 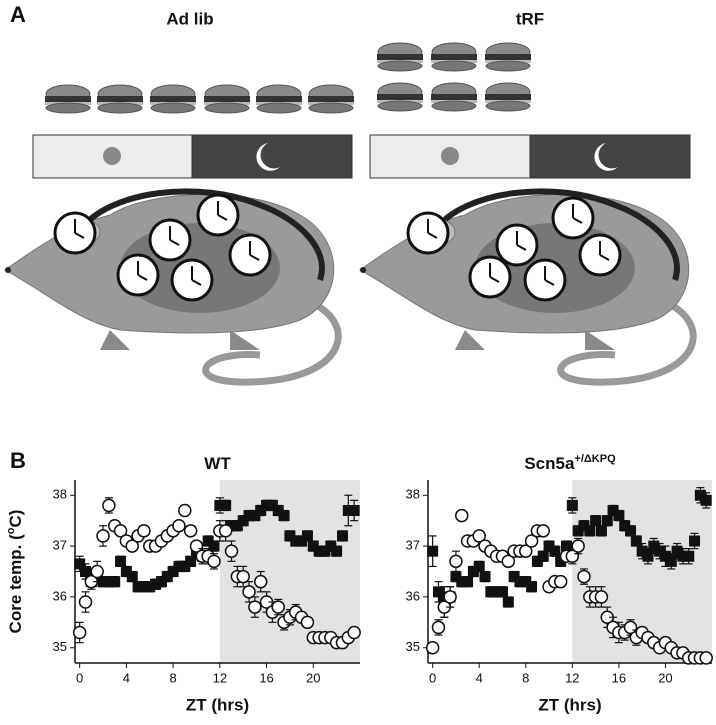 What do you see at coordinates (217, 463) in the screenshot?
I see `chart-title: WT` at bounding box center [217, 463].